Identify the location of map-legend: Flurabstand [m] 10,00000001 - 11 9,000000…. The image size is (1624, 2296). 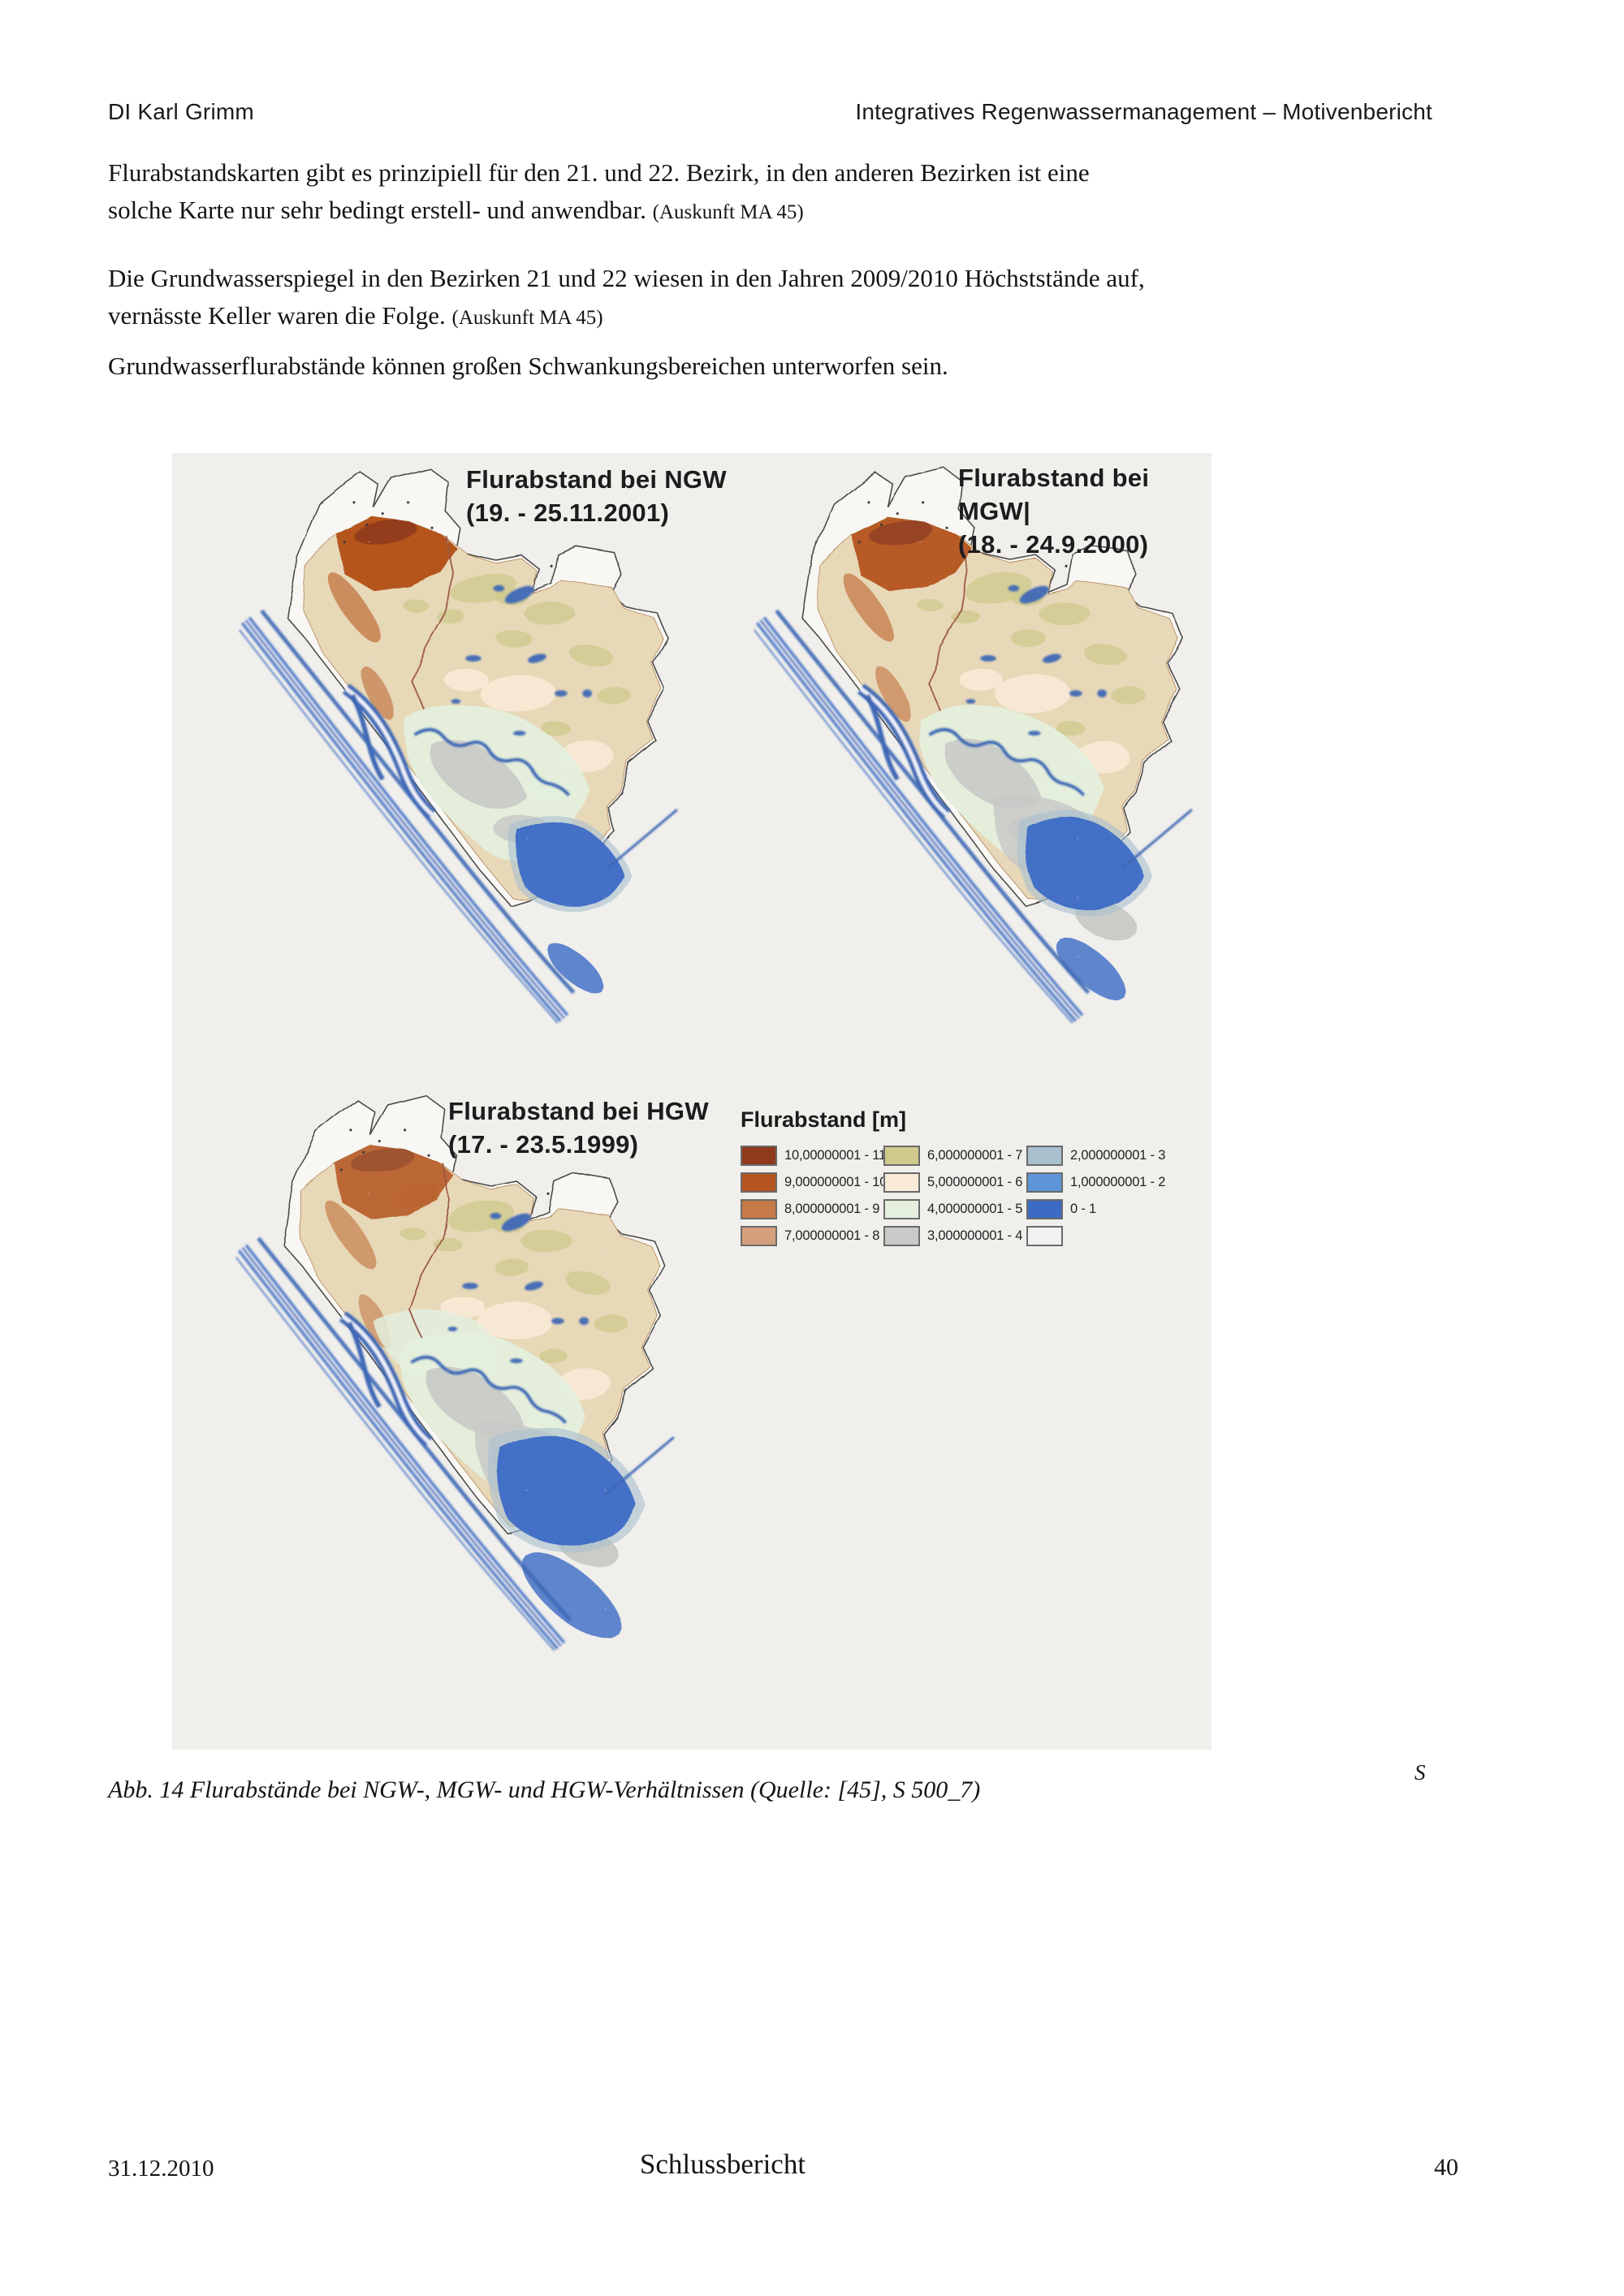
(975, 1181).